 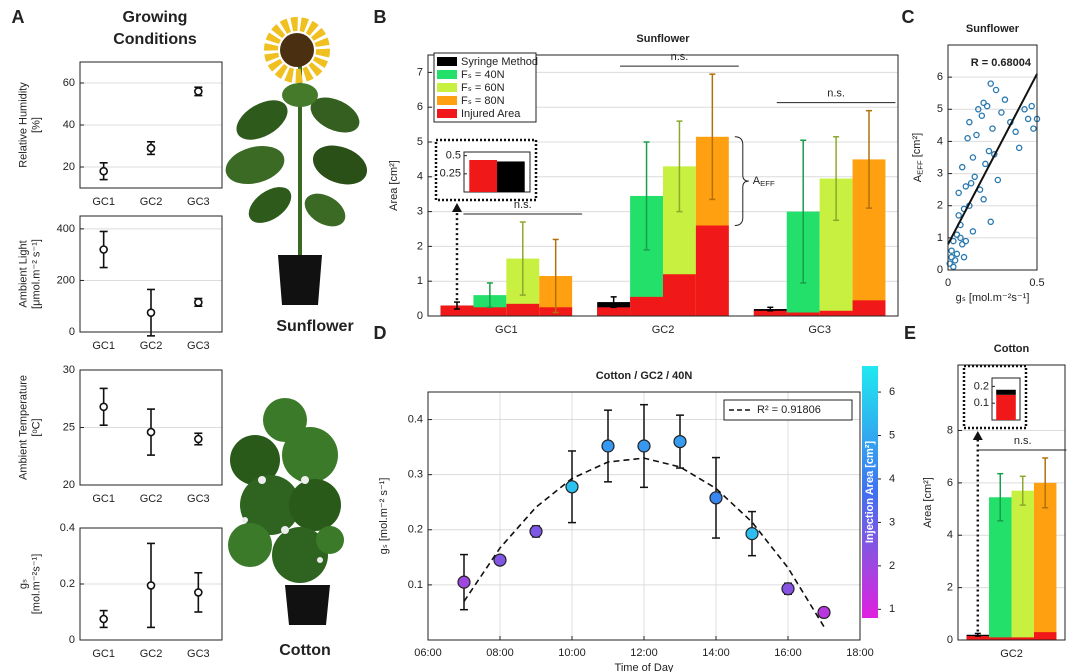 I want to click on plot-frame, so click(x=151, y=125).